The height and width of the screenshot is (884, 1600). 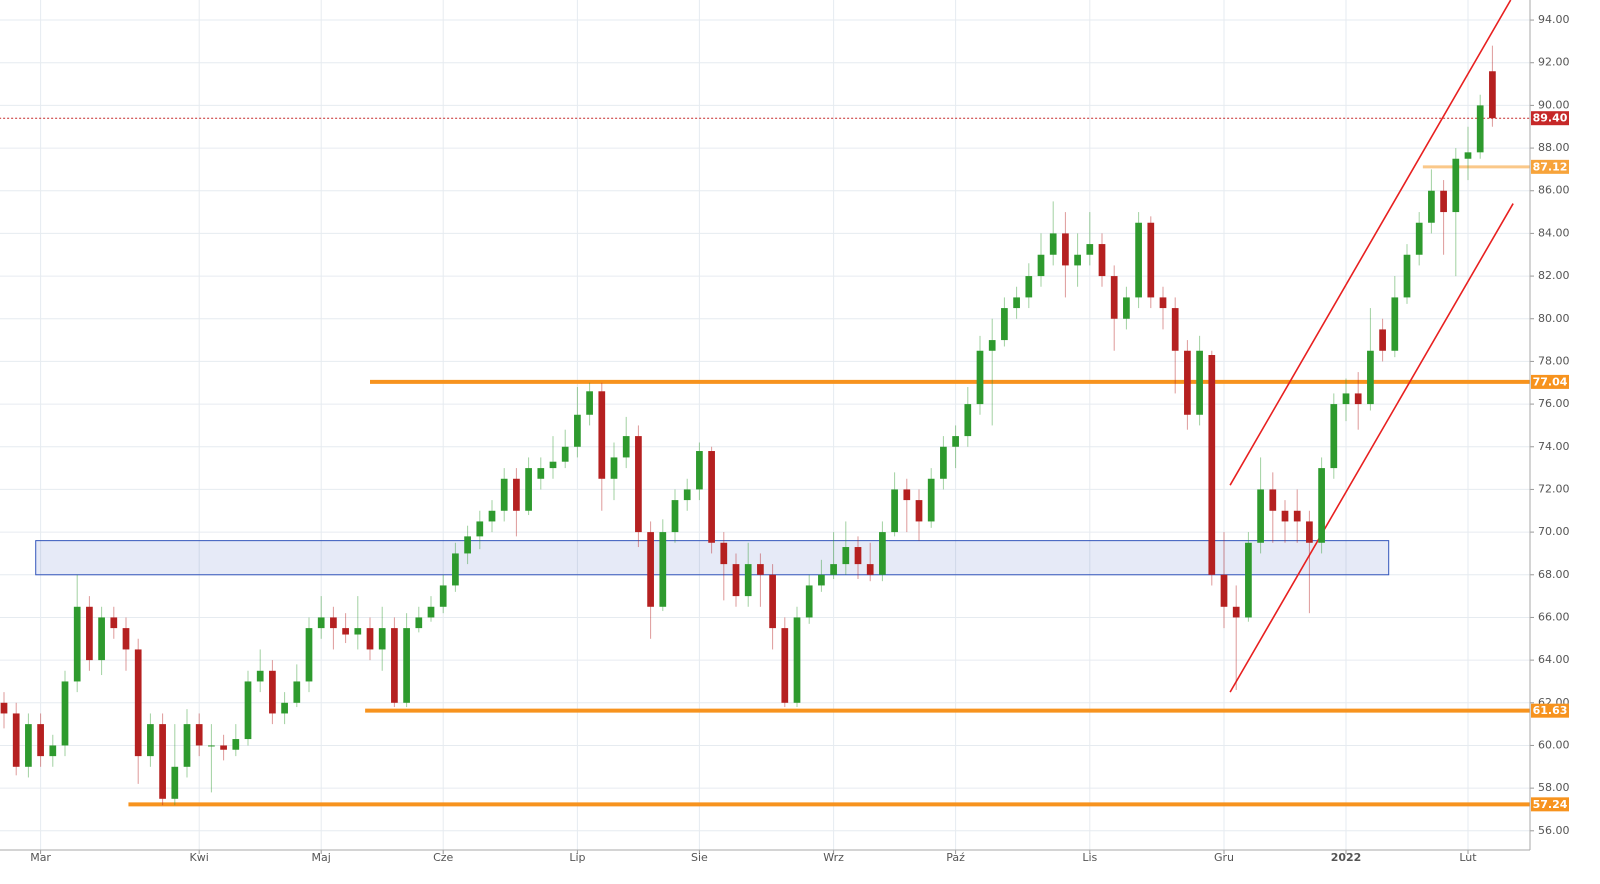 I want to click on x-tick-label: Lip, so click(x=577, y=857).